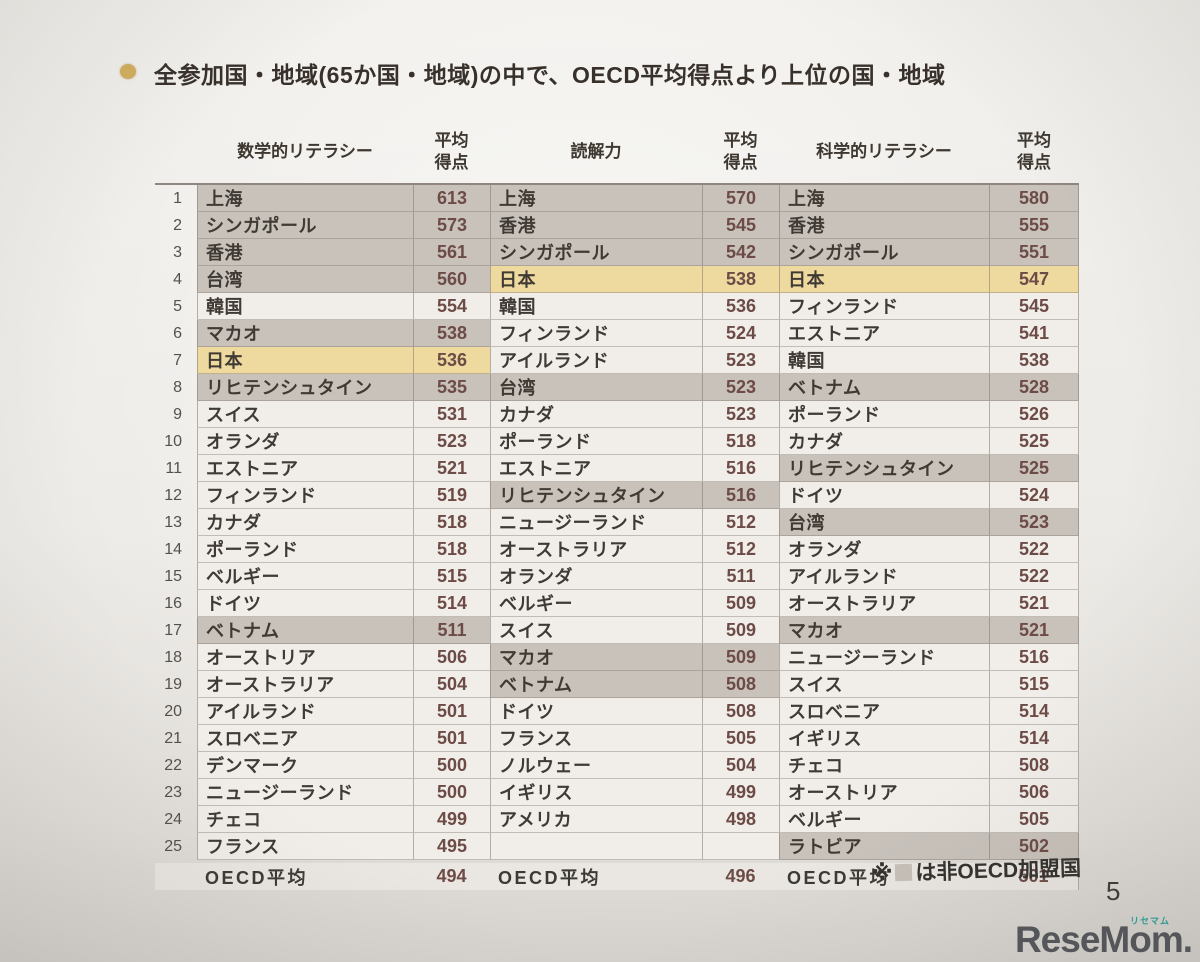 The width and height of the screenshot is (1200, 962). I want to click on science-score-cell: 505, so click(1034, 819).